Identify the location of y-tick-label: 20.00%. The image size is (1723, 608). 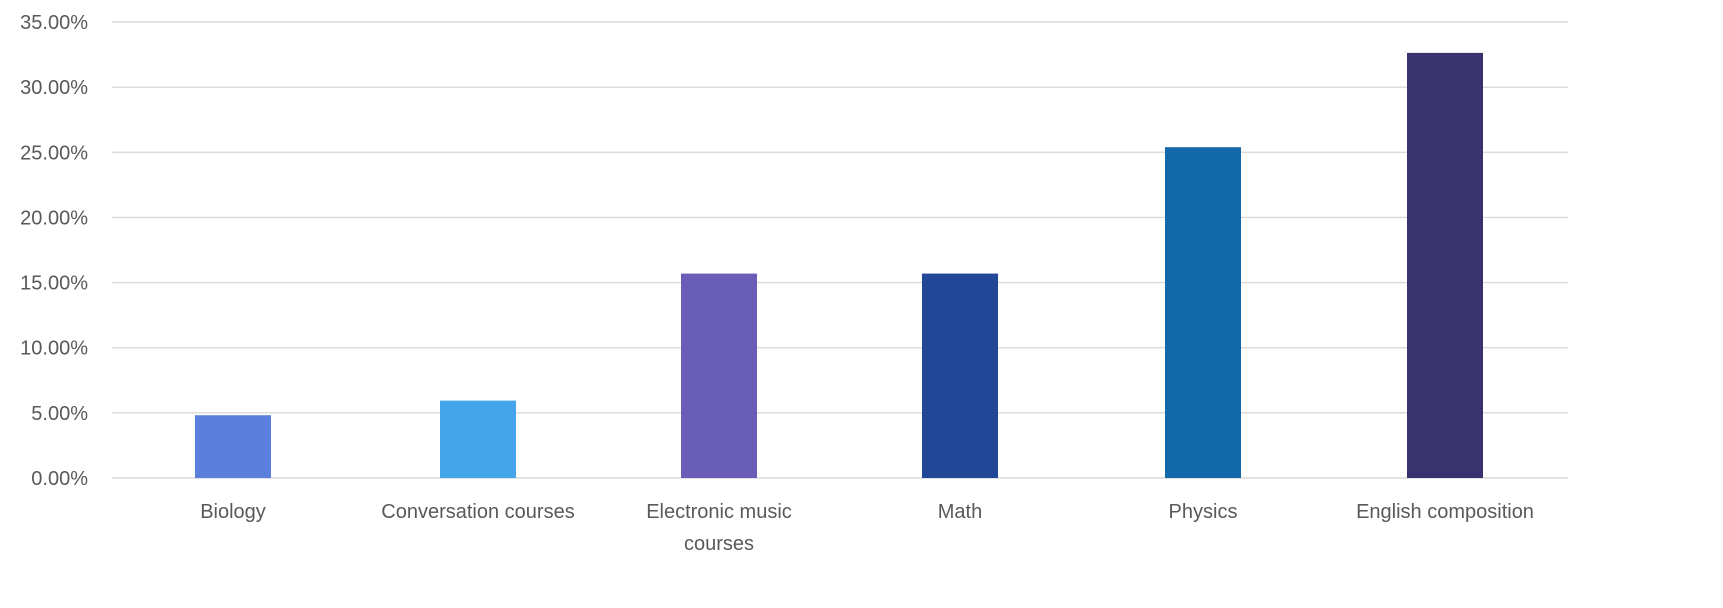
(54, 218).